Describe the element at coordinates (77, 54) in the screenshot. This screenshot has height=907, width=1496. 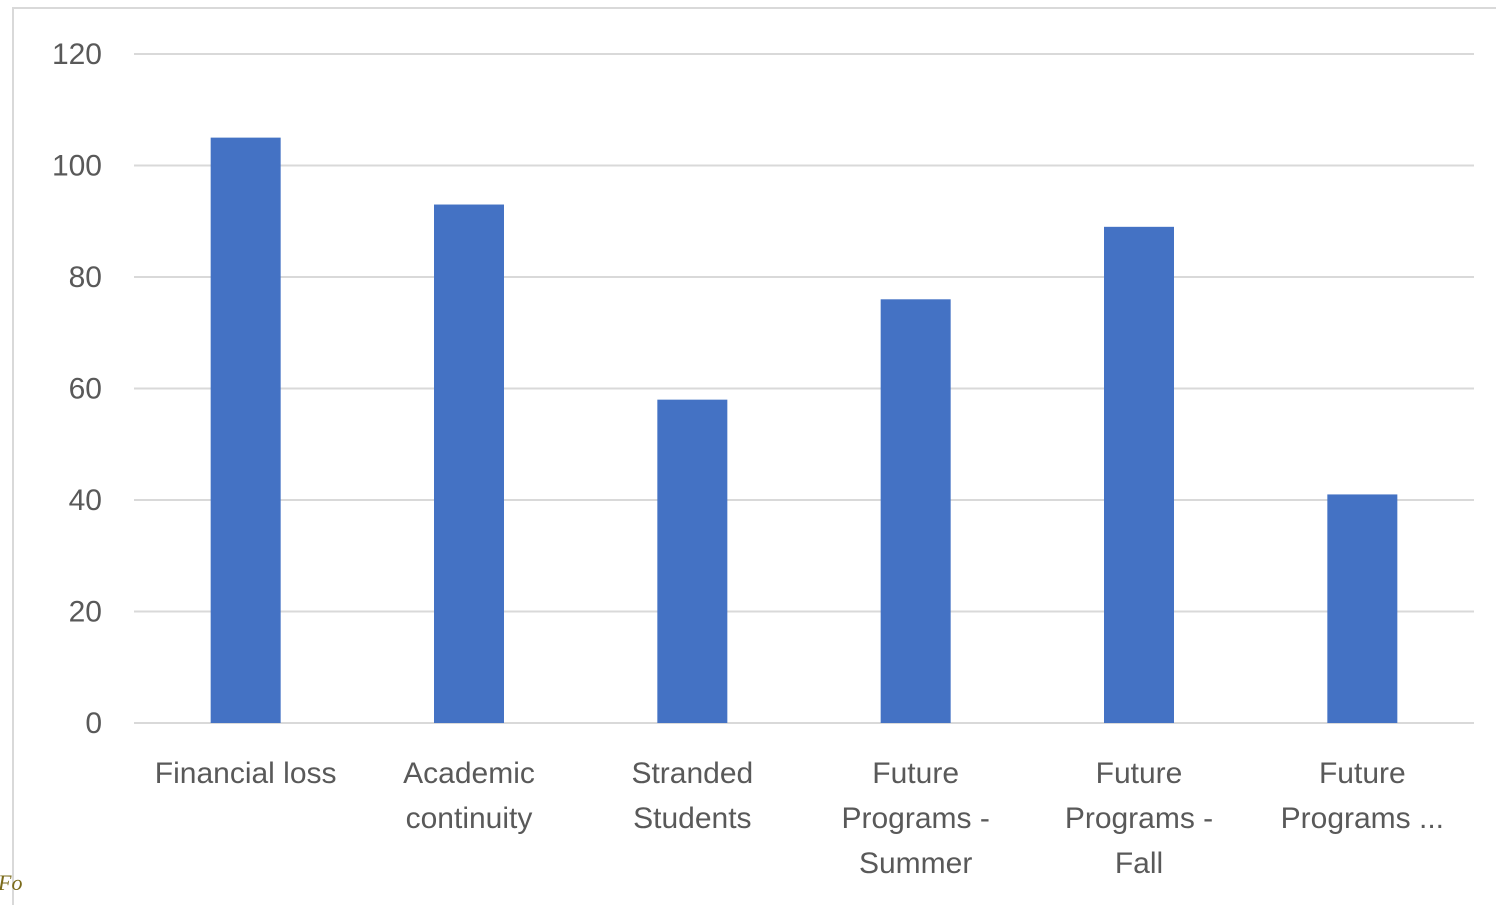
I see `y-tick-label: 120` at that location.